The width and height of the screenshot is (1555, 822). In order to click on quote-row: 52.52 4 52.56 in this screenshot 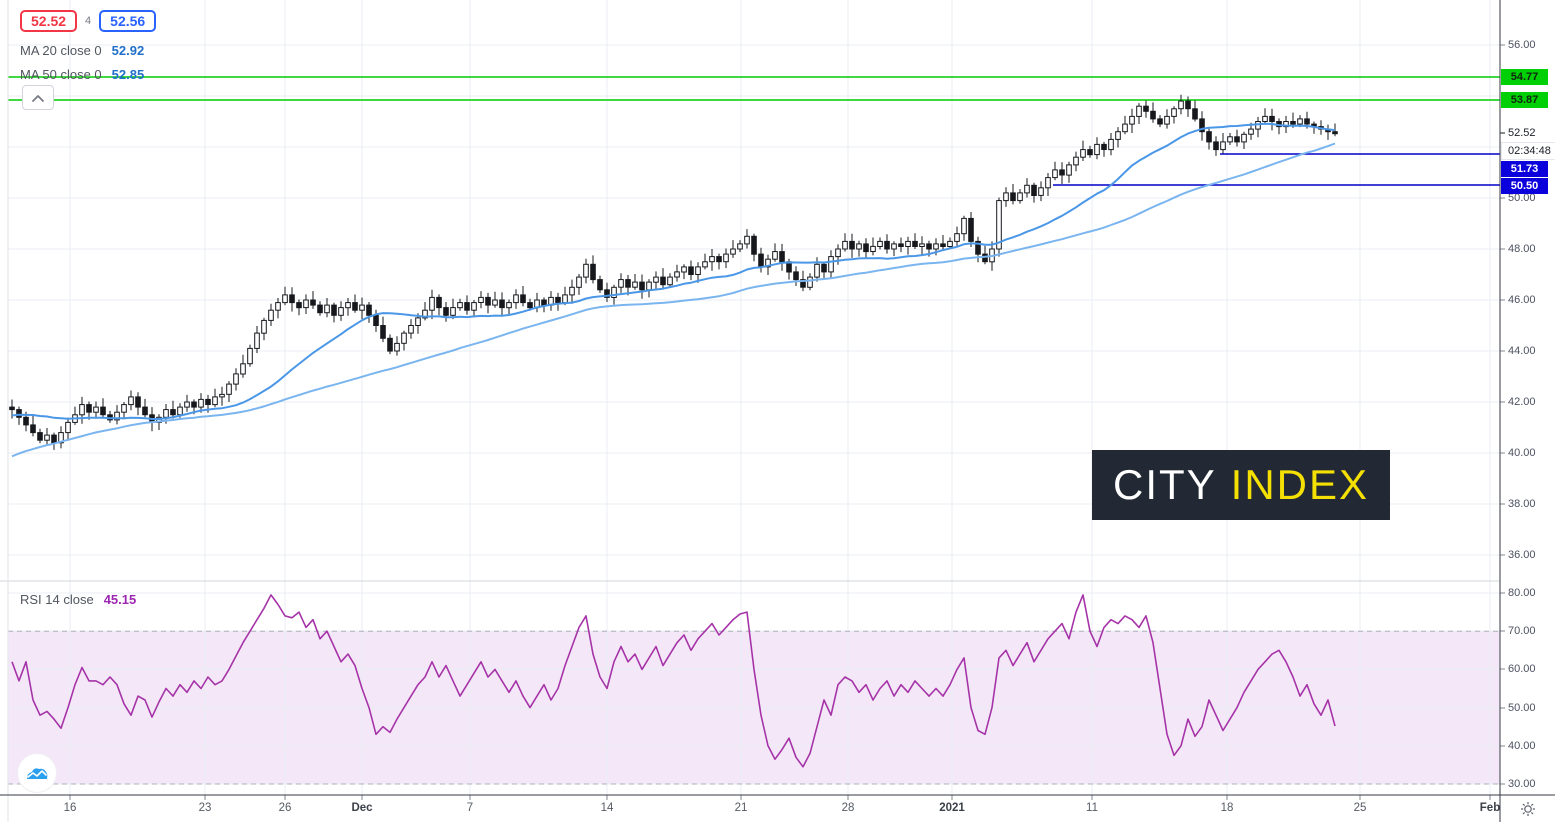, I will do `click(88, 21)`.